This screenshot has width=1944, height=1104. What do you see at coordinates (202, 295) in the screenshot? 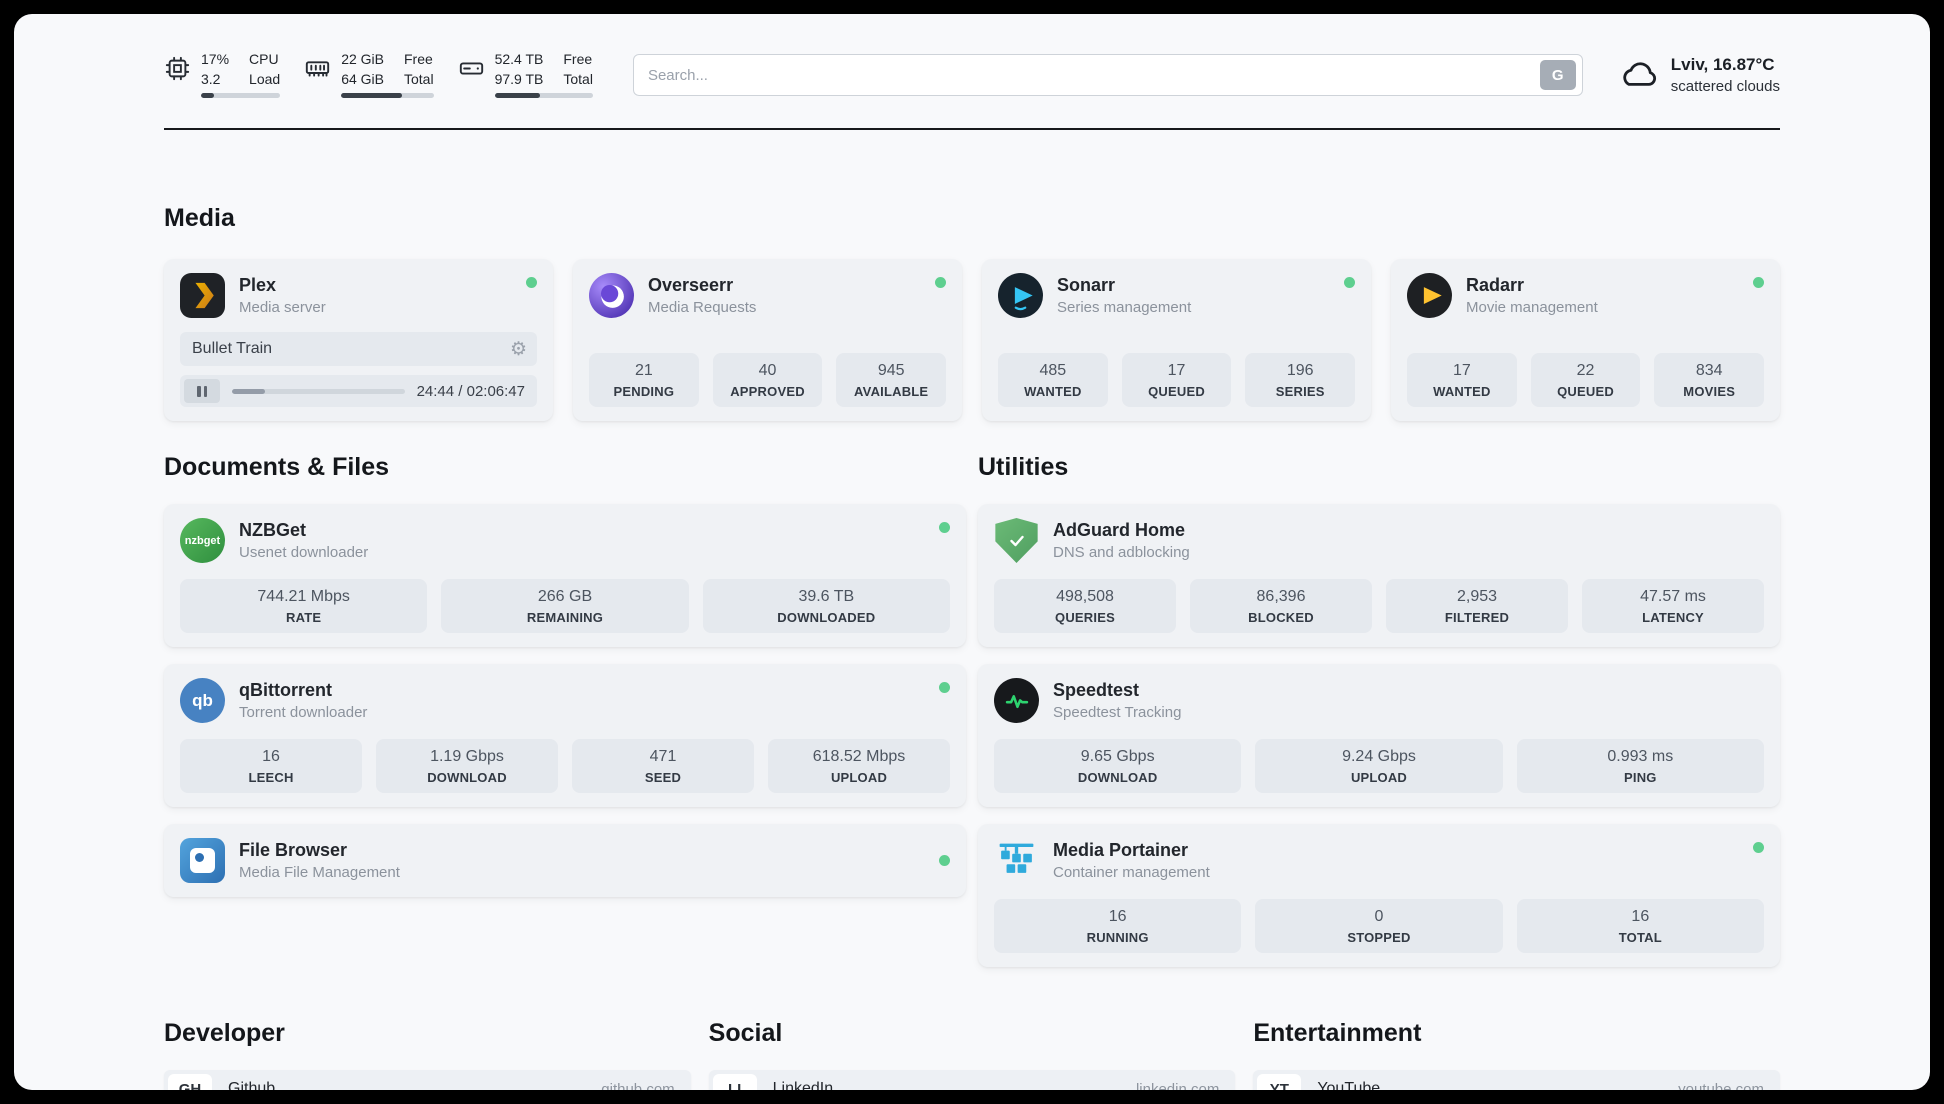
I see `plex-icon` at bounding box center [202, 295].